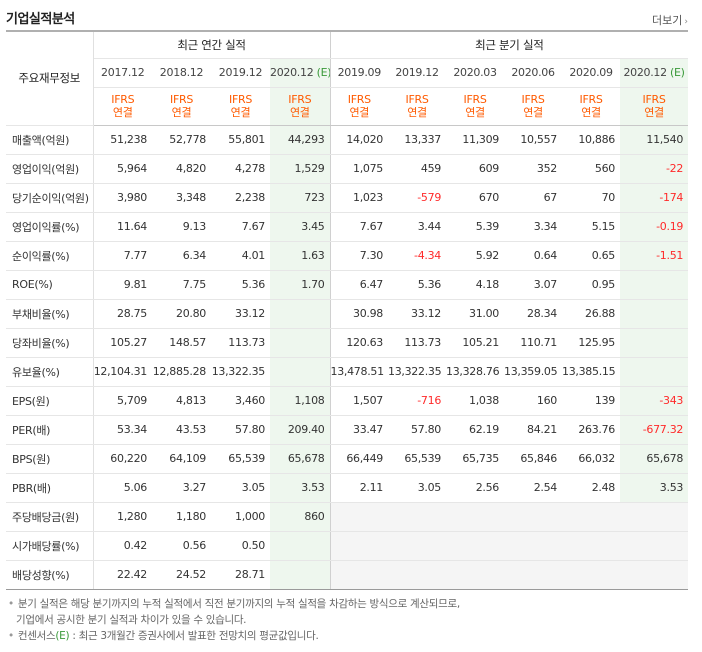 This screenshot has width=702, height=652. I want to click on table-cell: 62.19, so click(475, 430).